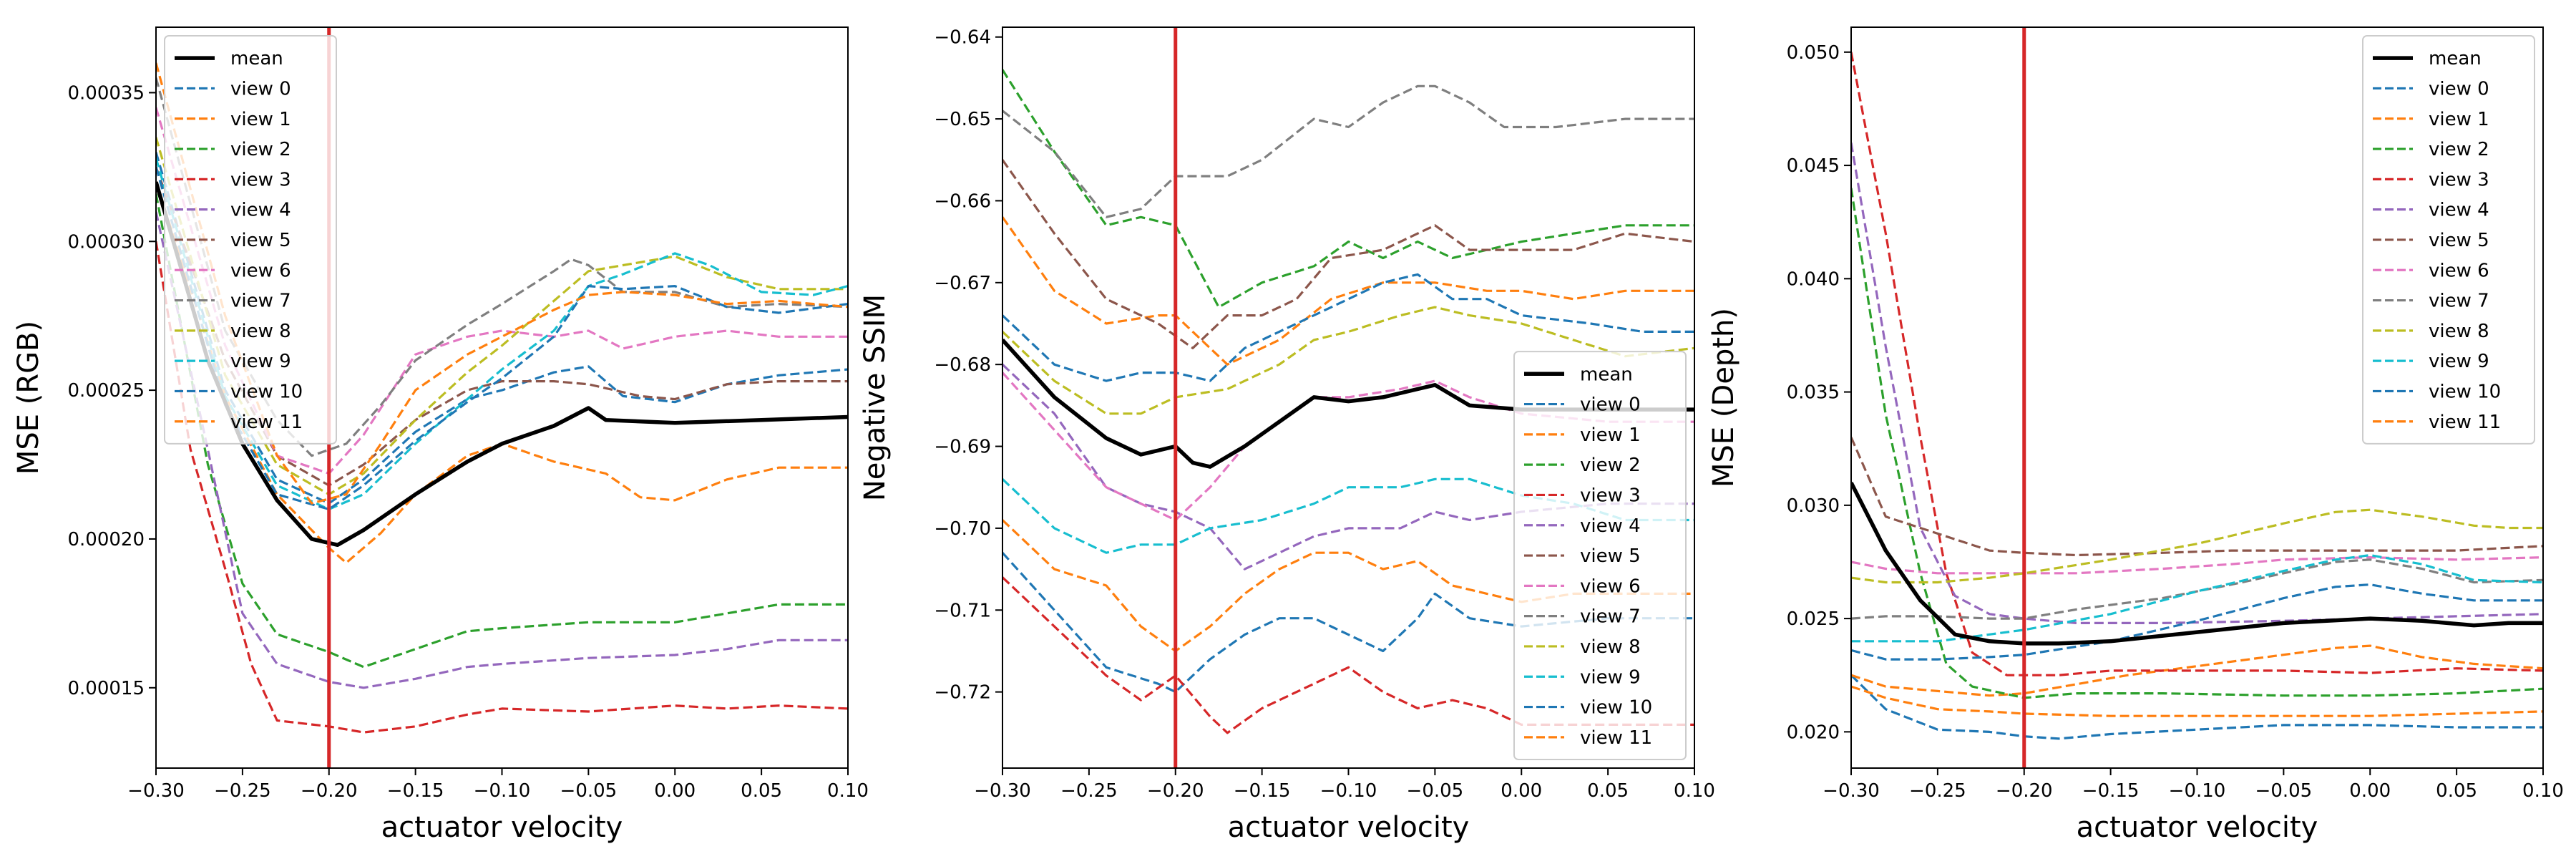 The width and height of the screenshot is (2576, 859). I want to click on x-axis-label: actuator velocity, so click(502, 827).